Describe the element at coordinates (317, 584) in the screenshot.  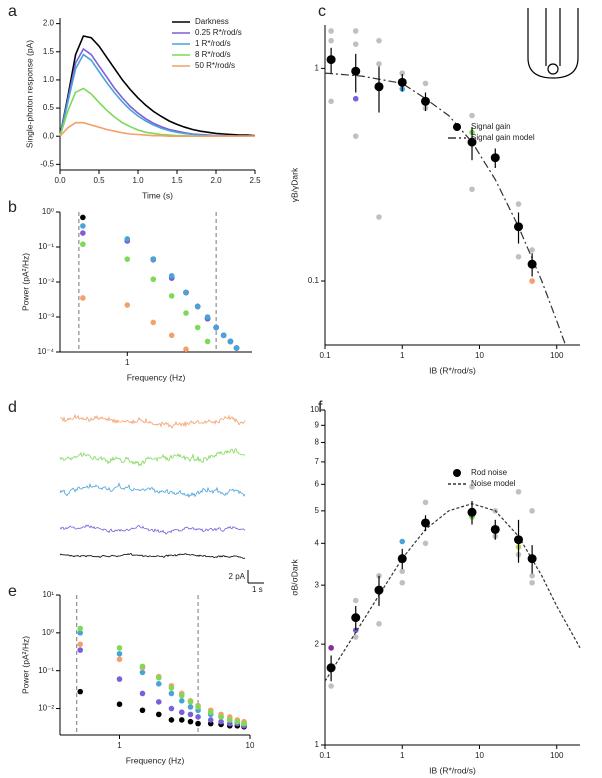
I see `y-tick-label: 3` at that location.